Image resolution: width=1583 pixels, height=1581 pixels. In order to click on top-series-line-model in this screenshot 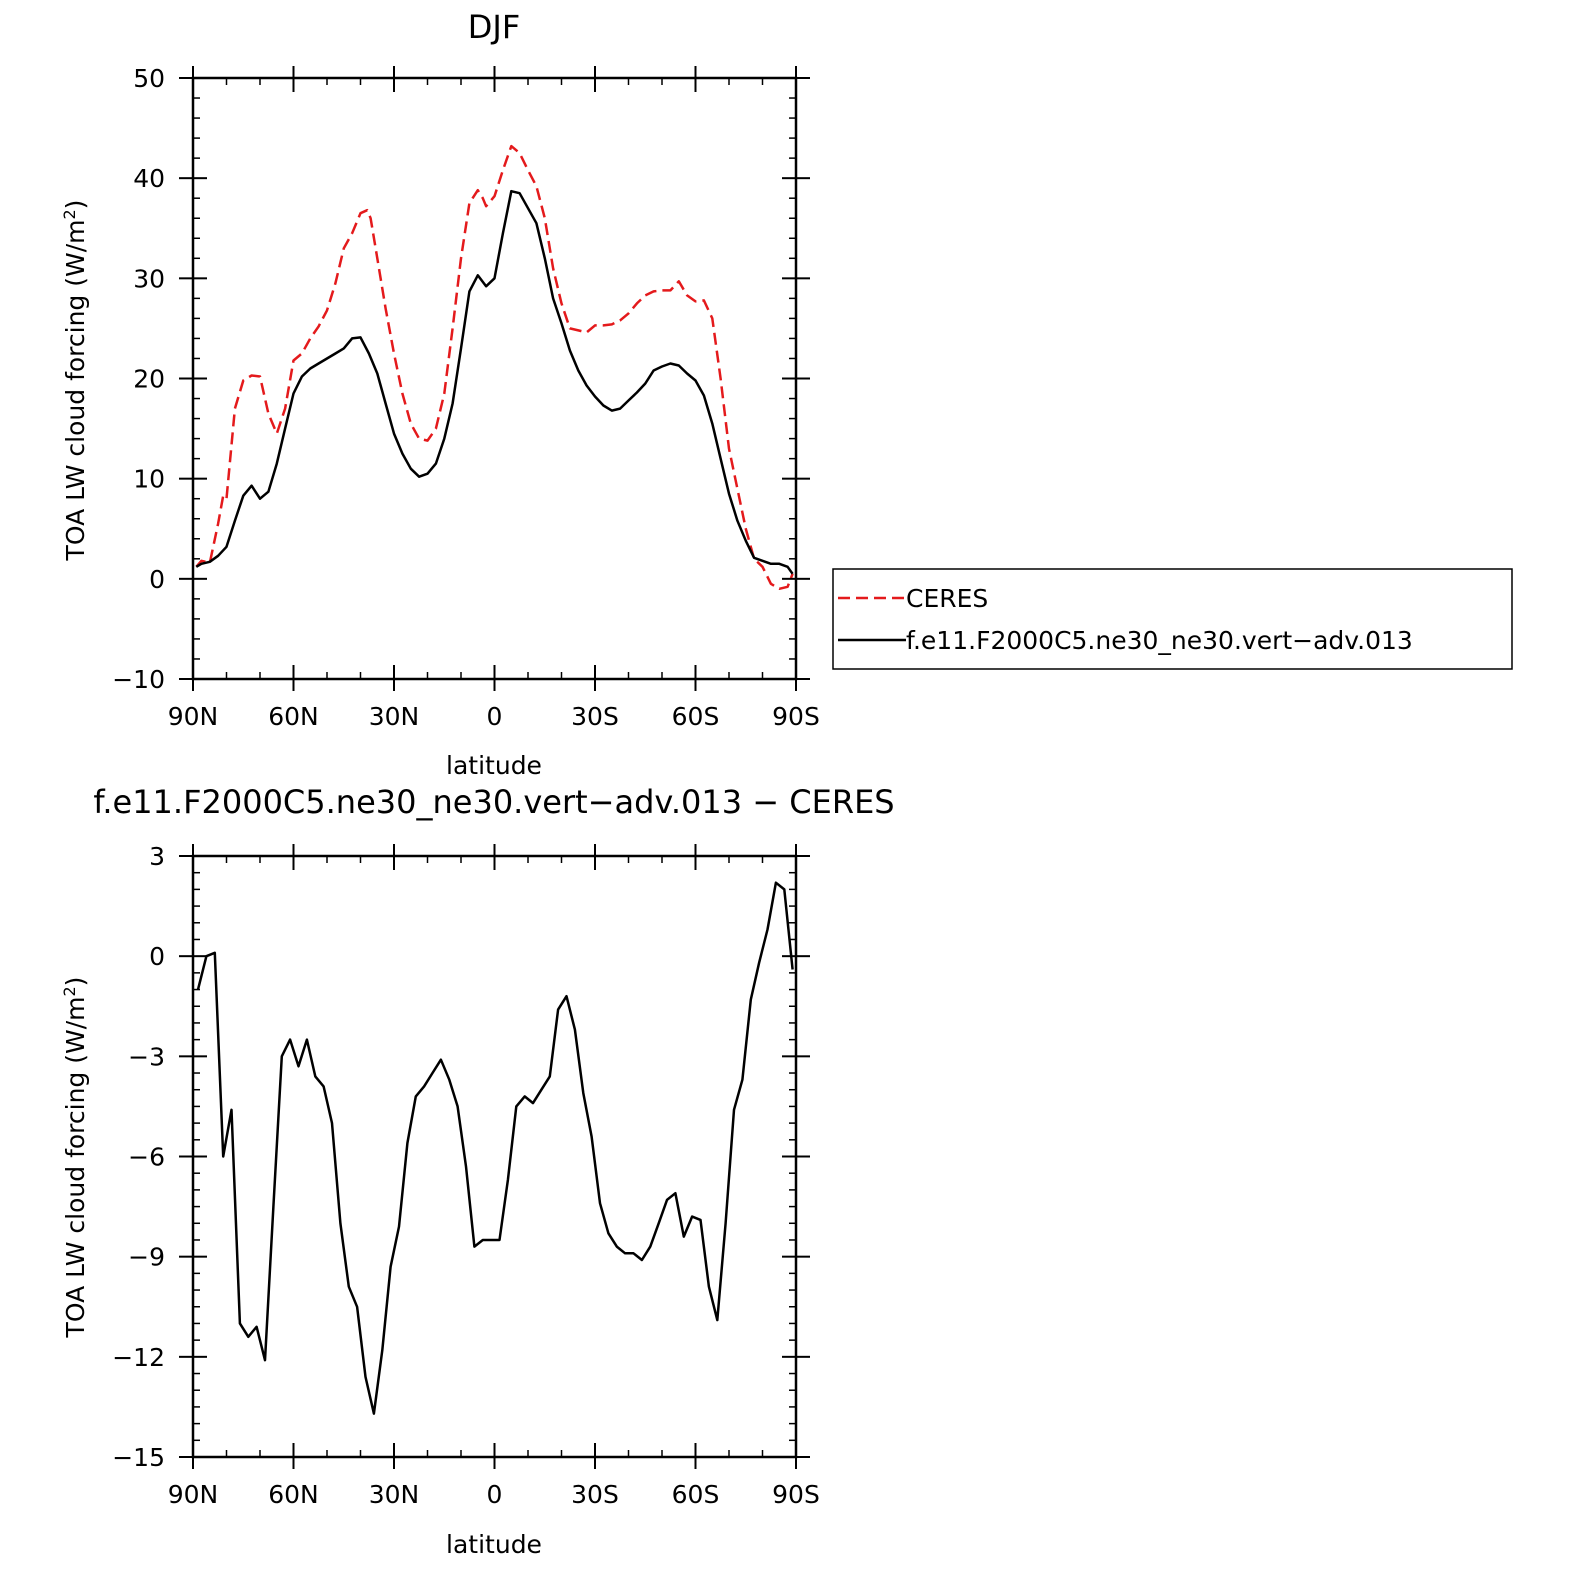, I will do `click(494, 382)`.